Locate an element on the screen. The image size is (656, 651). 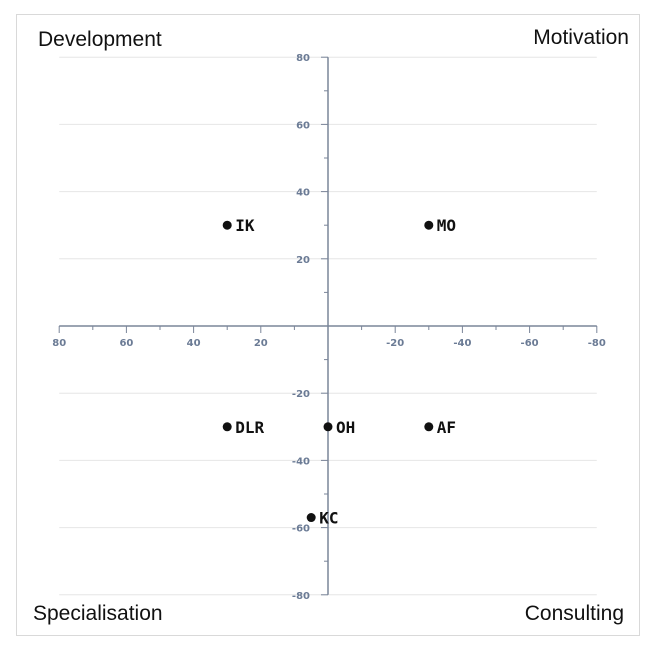
data-point-label-dlr: DLR is located at coordinates (249, 427).